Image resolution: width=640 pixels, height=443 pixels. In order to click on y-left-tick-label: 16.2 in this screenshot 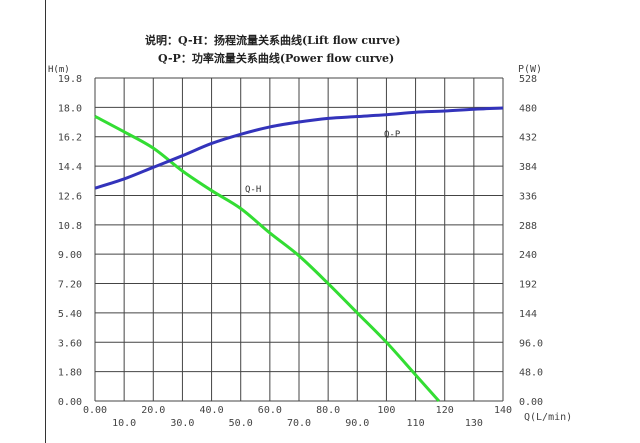, I will do `click(70, 138)`.